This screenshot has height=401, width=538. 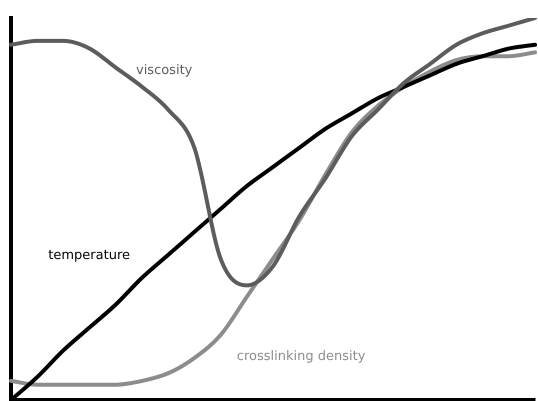 I want to click on series-label: crosslinking density, so click(x=301, y=356).